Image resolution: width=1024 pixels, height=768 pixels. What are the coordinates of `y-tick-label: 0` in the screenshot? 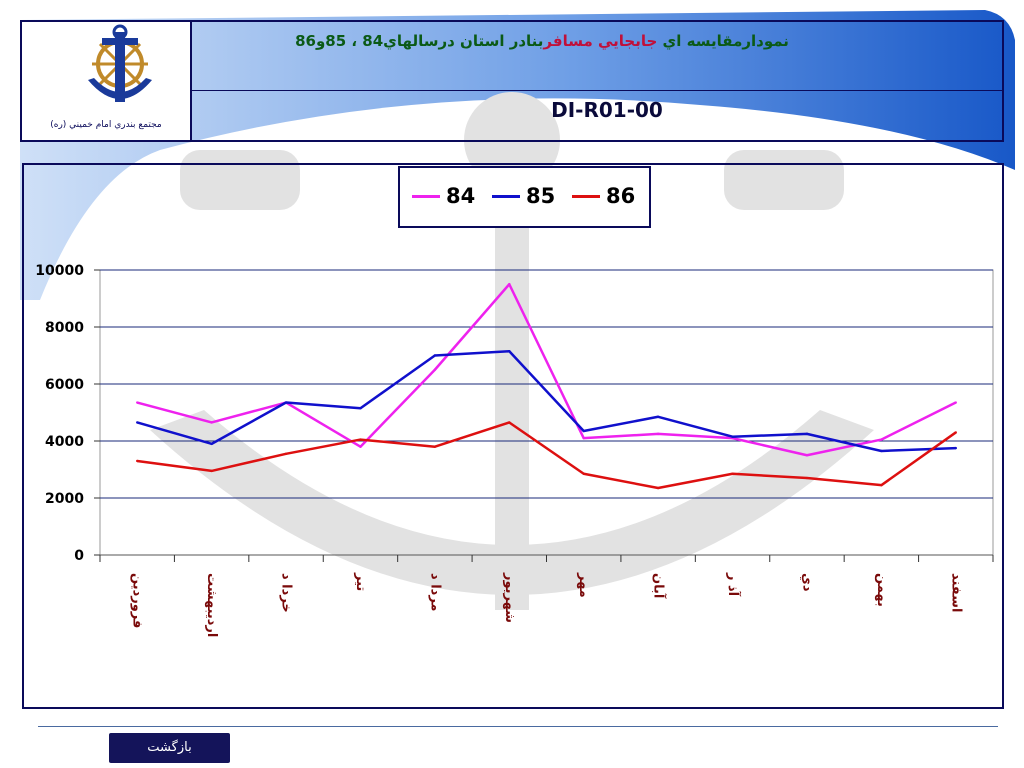 It's located at (79, 556).